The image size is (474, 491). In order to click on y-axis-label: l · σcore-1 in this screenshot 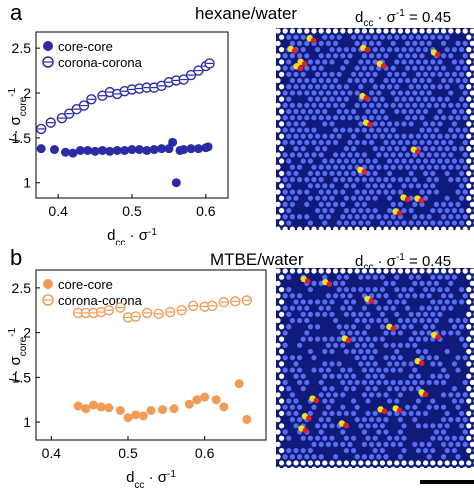, I will do `click(18, 114)`.